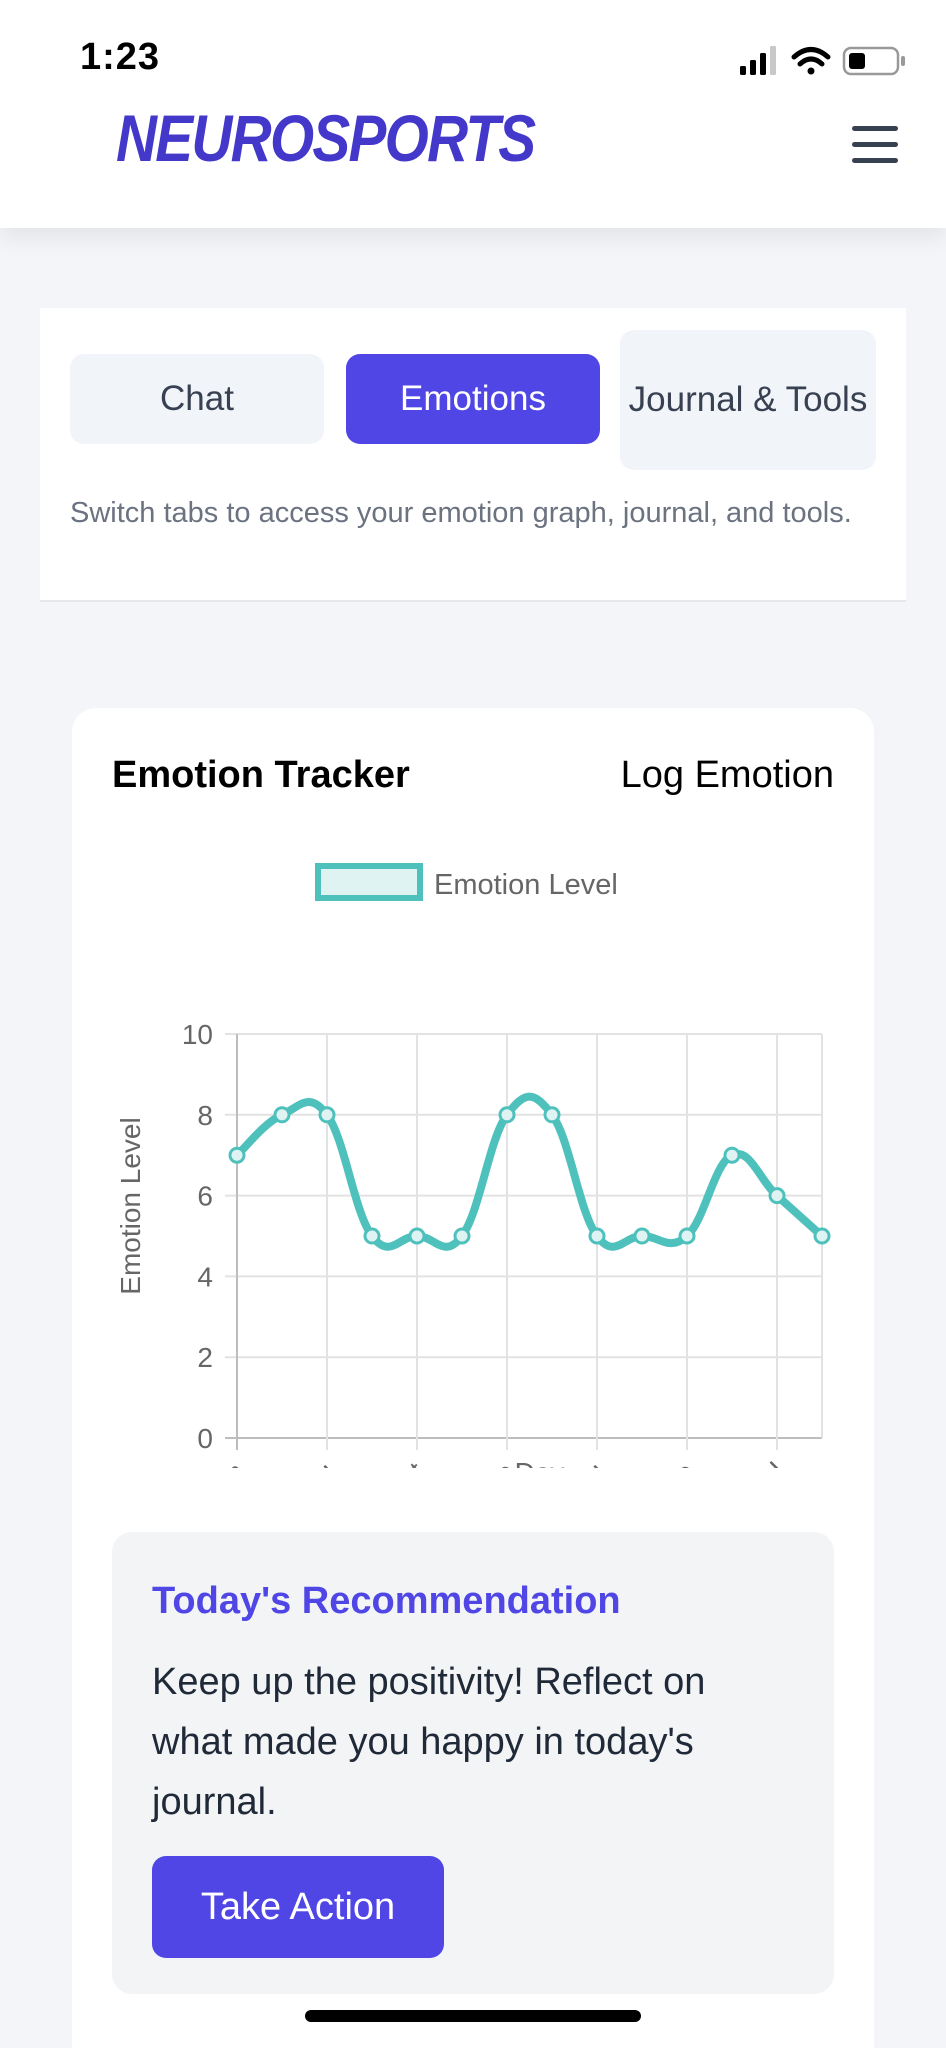 Image resolution: width=946 pixels, height=2048 pixels. What do you see at coordinates (197, 399) in the screenshot?
I see `tab-chat: Chat` at bounding box center [197, 399].